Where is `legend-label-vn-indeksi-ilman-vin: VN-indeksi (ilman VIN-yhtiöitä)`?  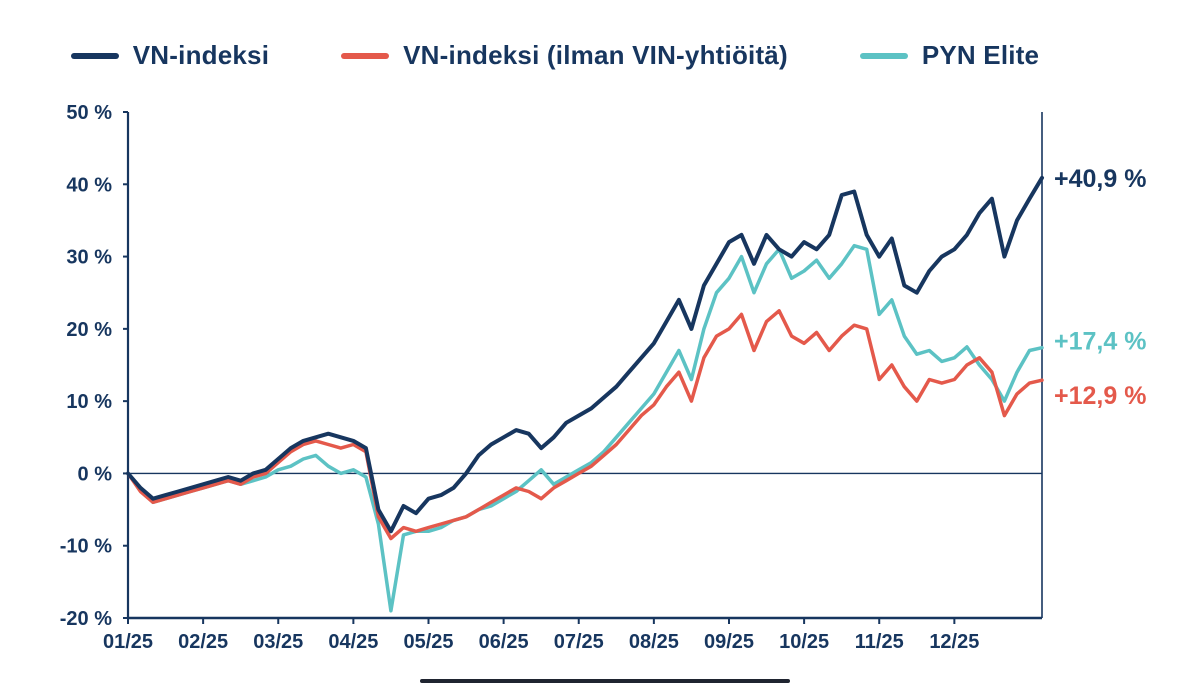 legend-label-vn-indeksi-ilman-vin: VN-indeksi (ilman VIN-yhtiöitä) is located at coordinates (595, 55).